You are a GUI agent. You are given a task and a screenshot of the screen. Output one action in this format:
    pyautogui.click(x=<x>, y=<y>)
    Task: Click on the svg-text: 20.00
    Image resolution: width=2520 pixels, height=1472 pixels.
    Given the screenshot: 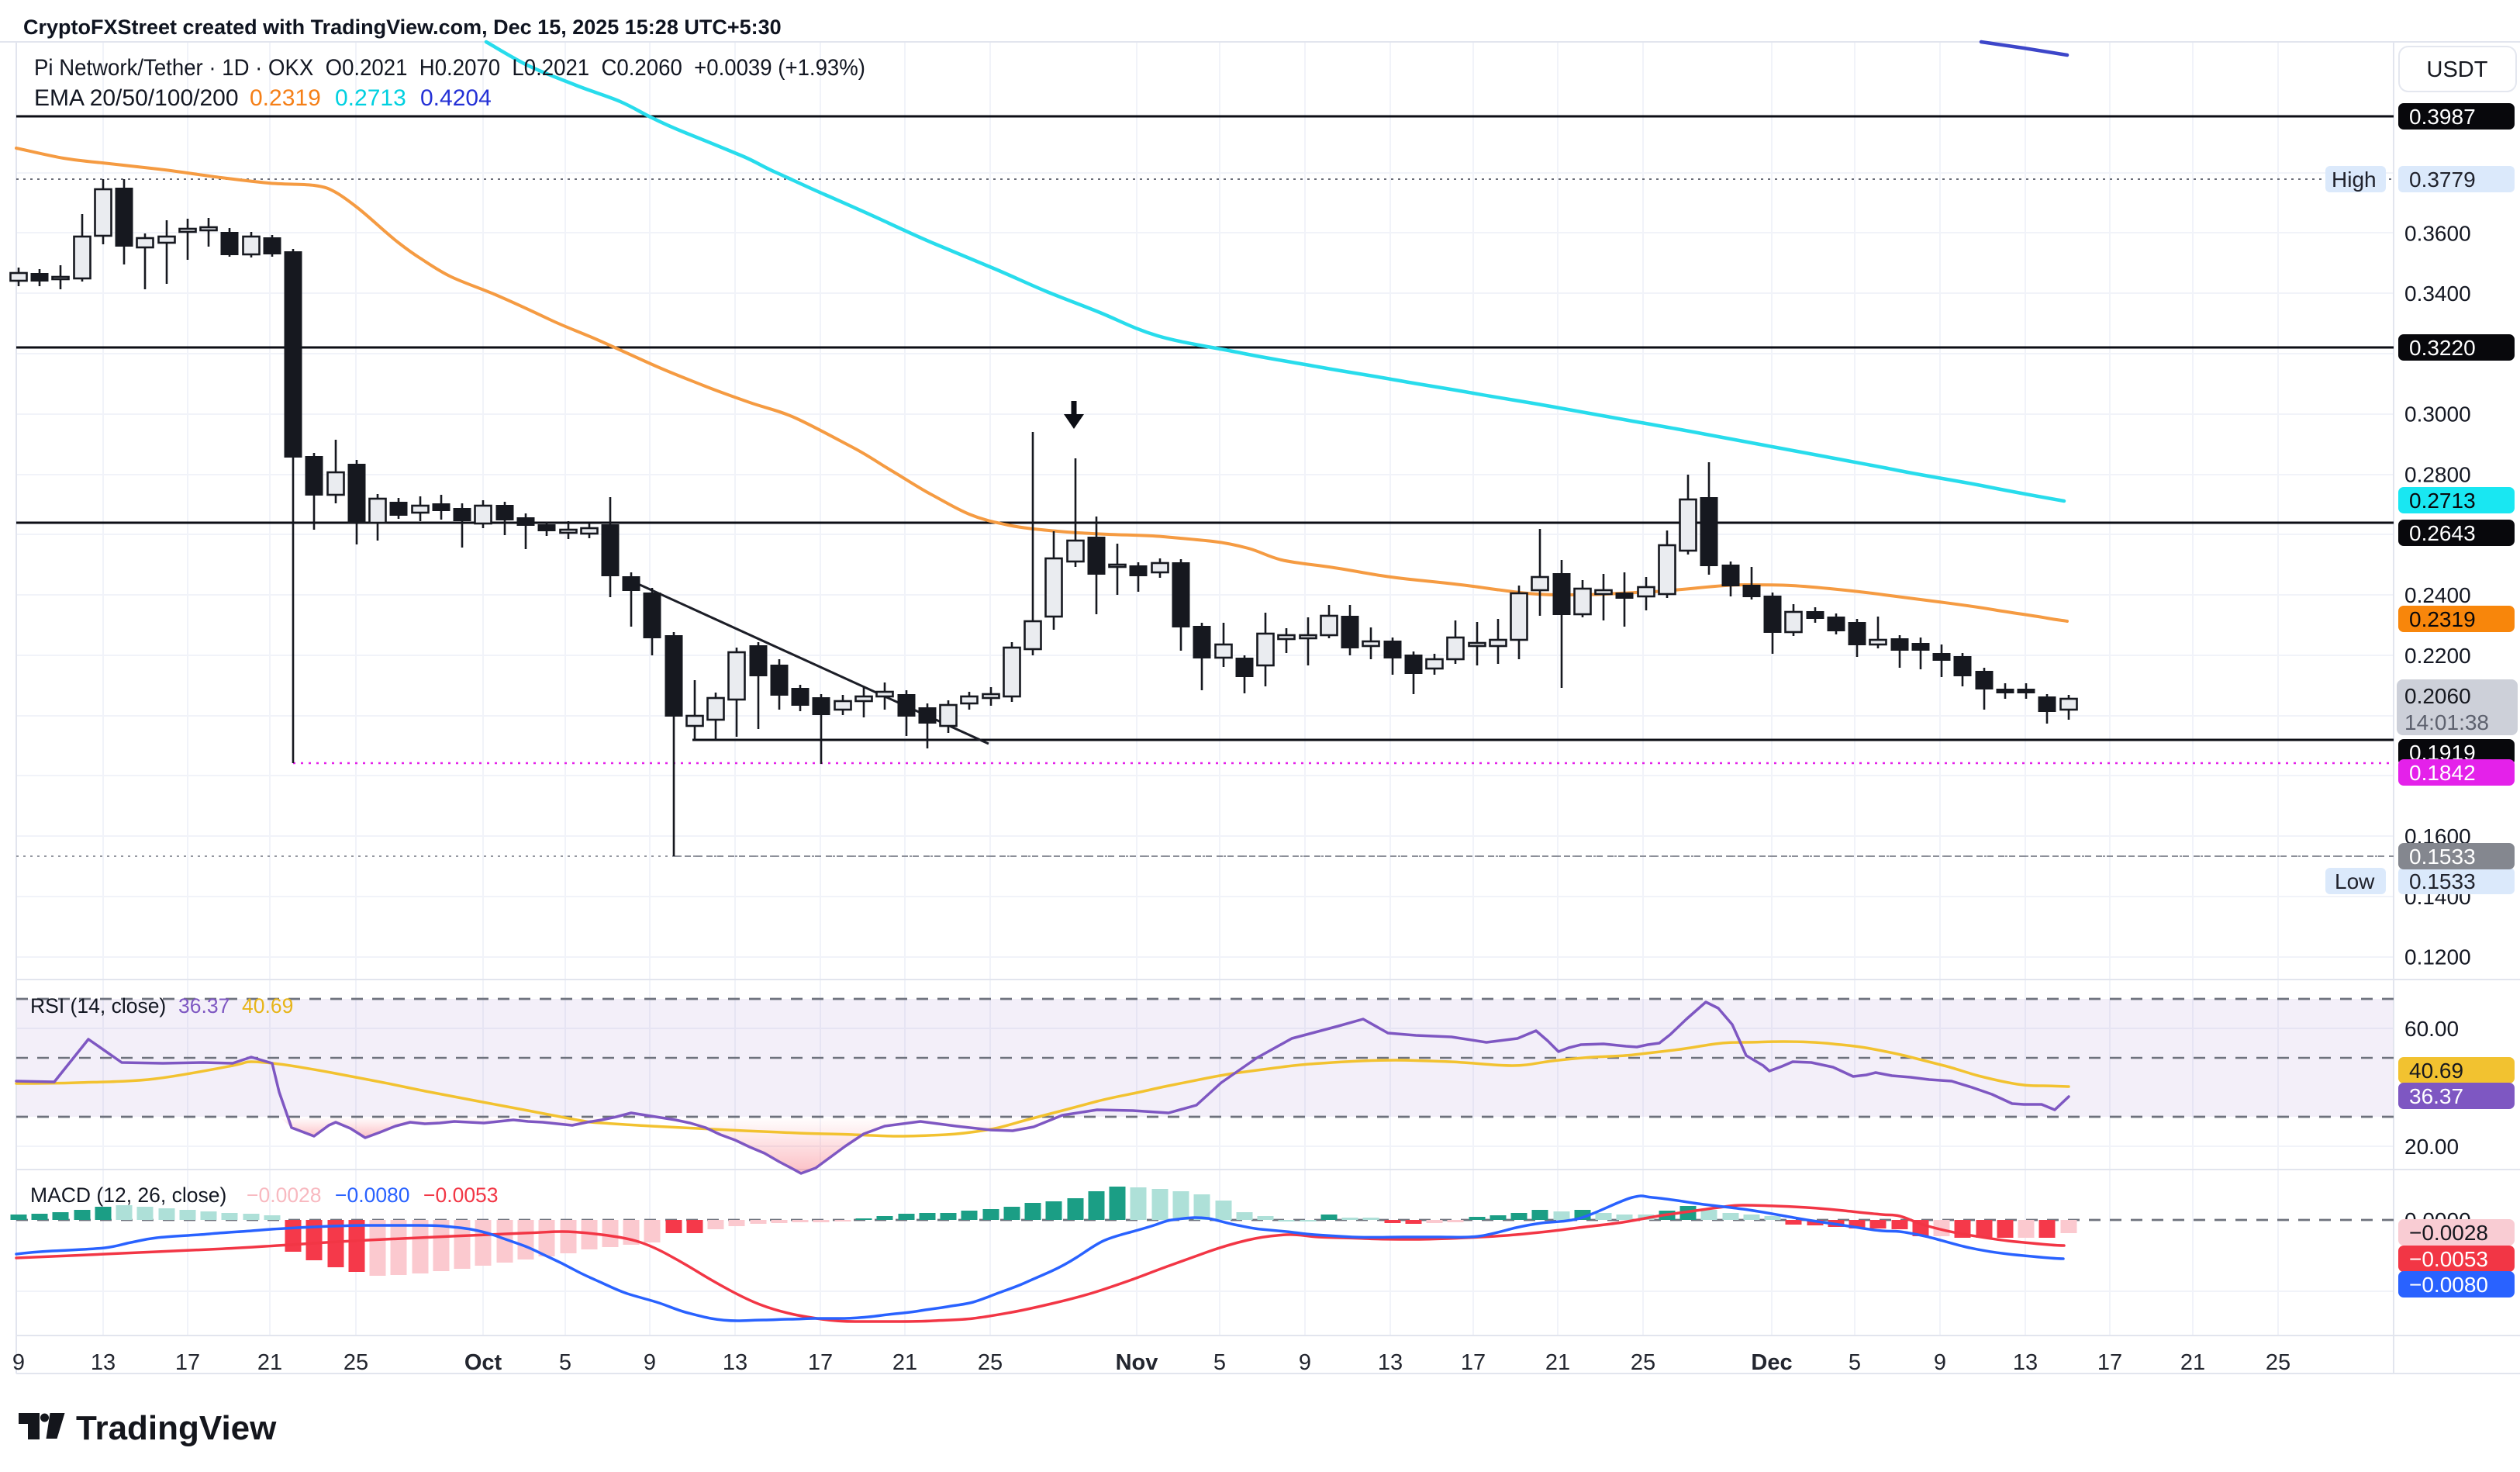 What is the action you would take?
    pyautogui.click(x=2431, y=1147)
    